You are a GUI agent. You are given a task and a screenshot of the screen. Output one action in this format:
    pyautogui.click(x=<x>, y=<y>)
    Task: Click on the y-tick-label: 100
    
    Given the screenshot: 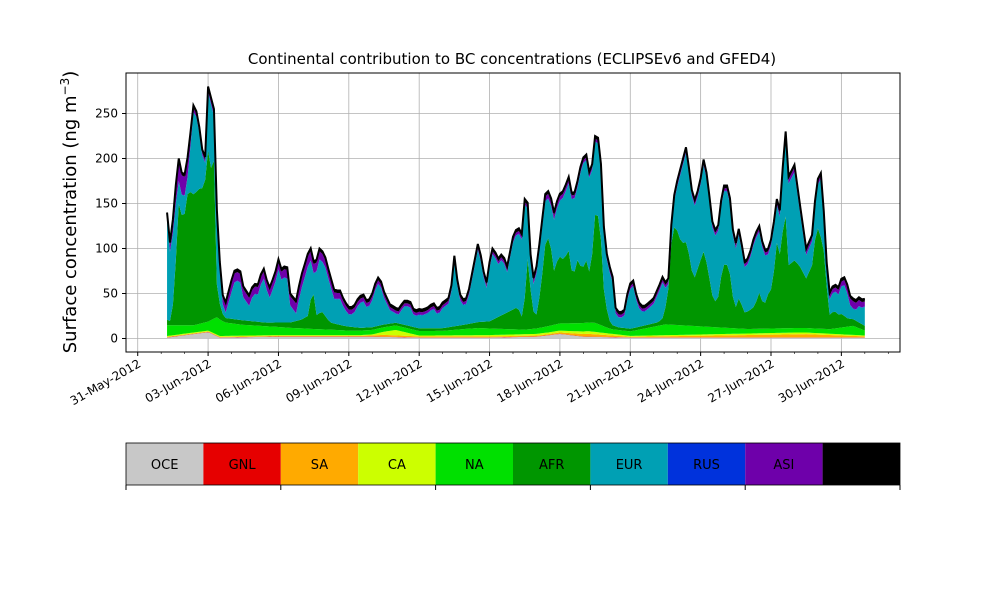 What is the action you would take?
    pyautogui.click(x=106, y=249)
    